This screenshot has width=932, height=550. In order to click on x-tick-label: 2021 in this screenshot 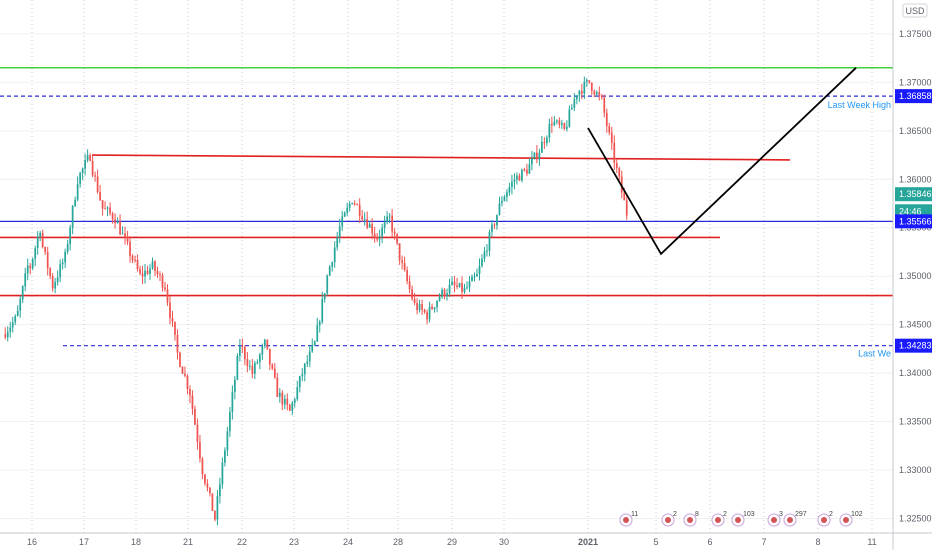, I will do `click(588, 542)`.